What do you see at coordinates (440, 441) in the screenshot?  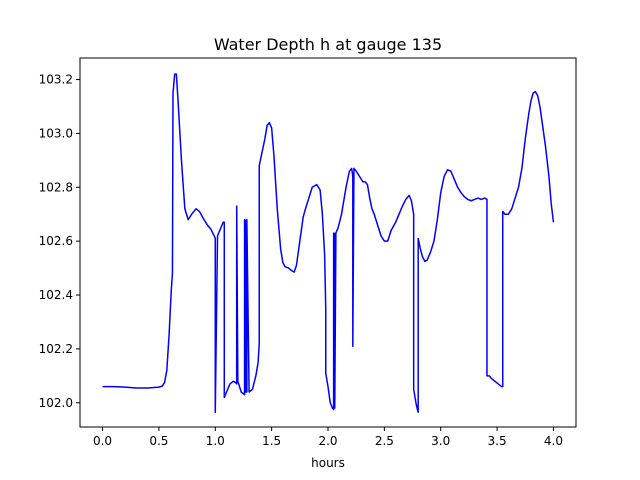 I see `x-tick-label: 3.0` at bounding box center [440, 441].